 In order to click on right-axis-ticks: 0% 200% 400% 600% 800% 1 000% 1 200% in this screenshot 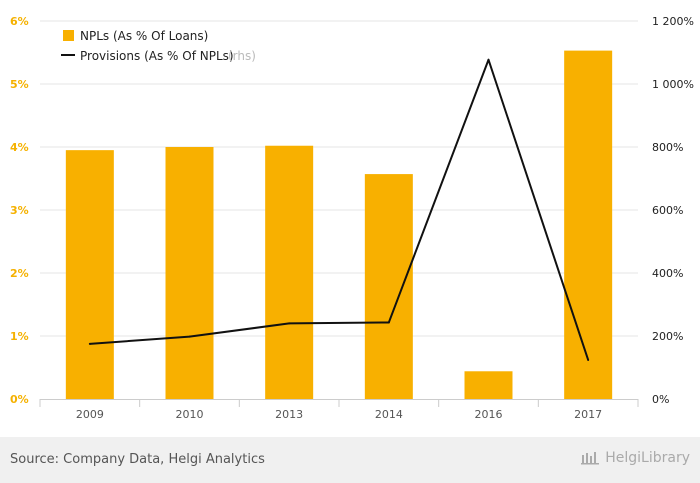, I will do `click(673, 210)`.